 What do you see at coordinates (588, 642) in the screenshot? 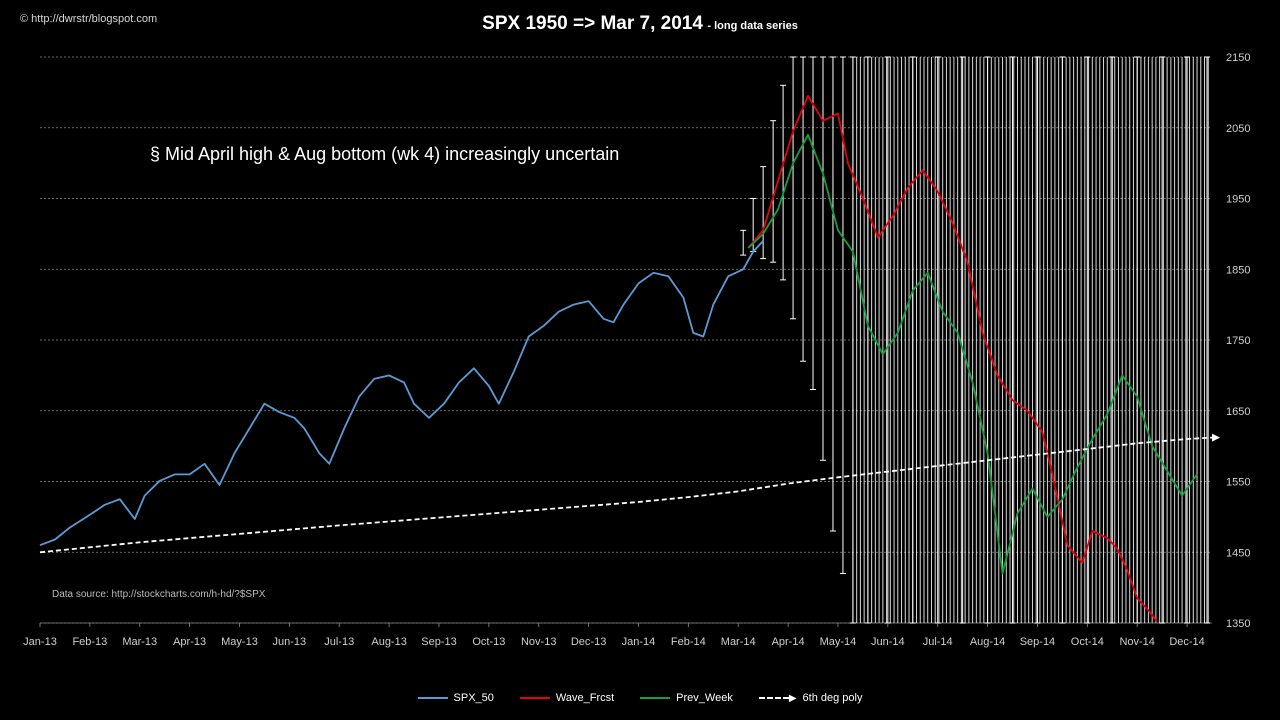
I see `x-tick-label: Dec-13` at bounding box center [588, 642].